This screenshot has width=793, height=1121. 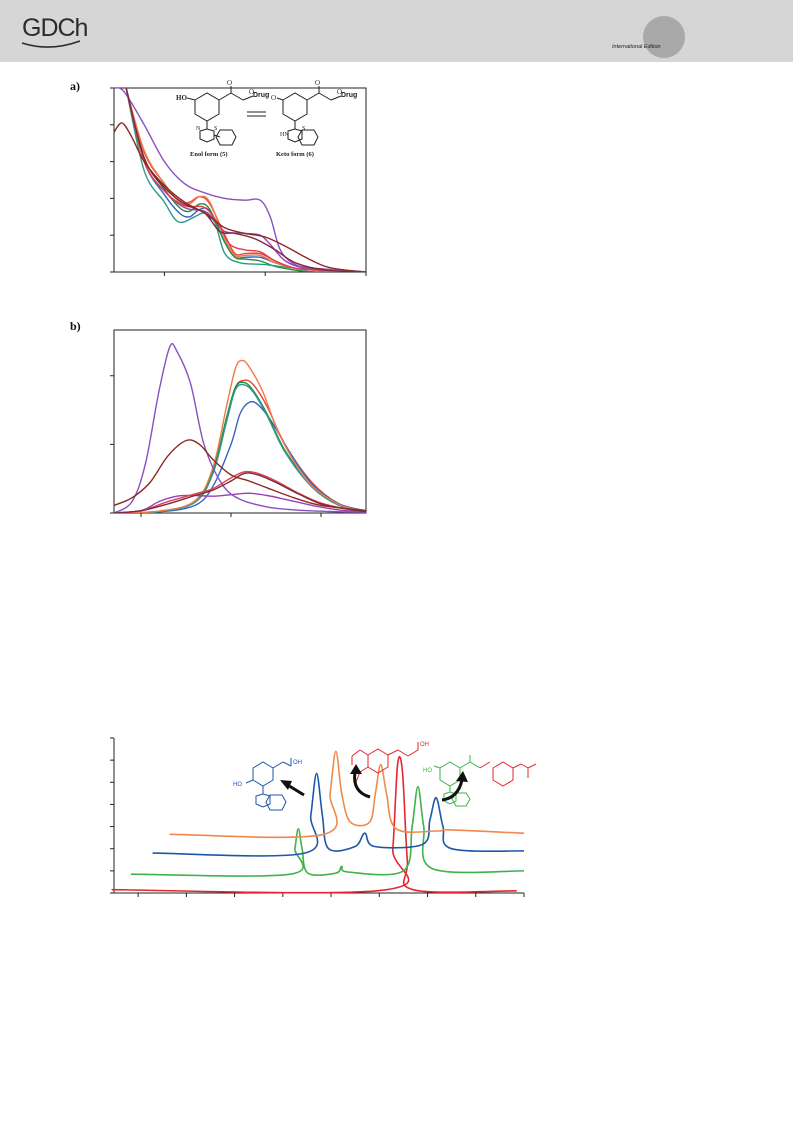 What do you see at coordinates (181, 98) in the screenshot?
I see `inset-ho-label: HO` at bounding box center [181, 98].